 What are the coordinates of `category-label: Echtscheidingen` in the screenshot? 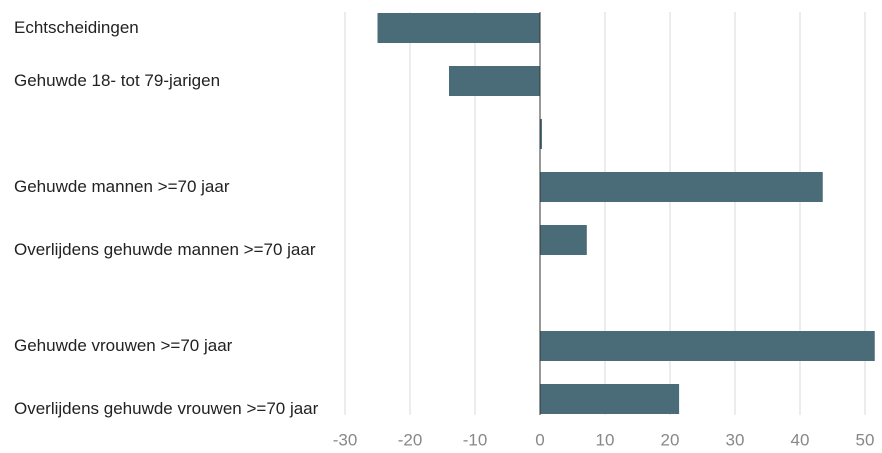 It's located at (76, 27).